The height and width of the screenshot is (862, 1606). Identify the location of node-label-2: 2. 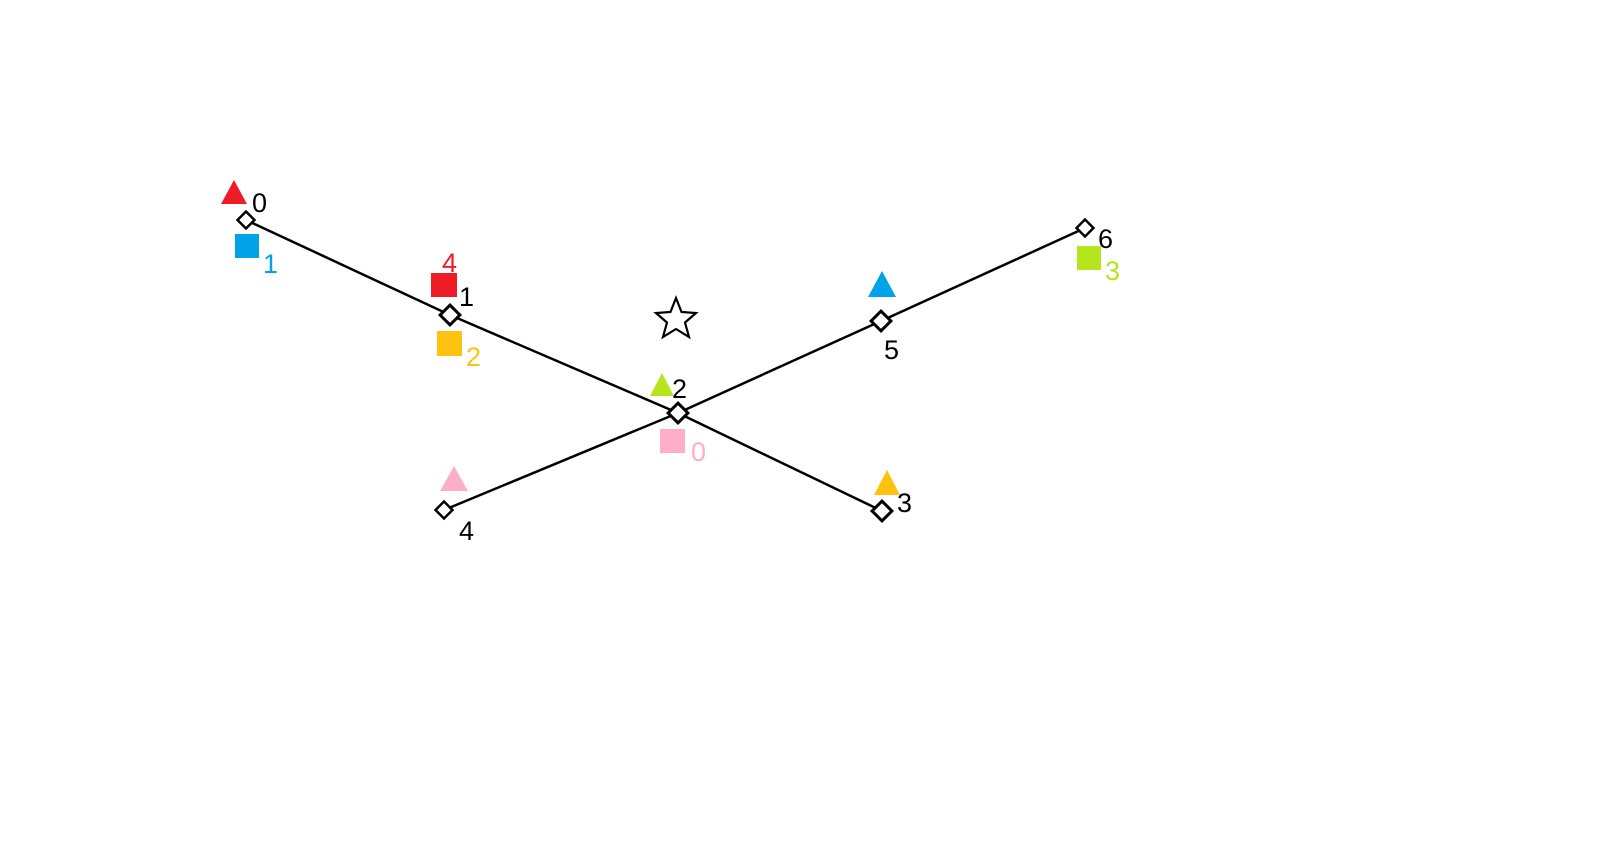
(679, 389).